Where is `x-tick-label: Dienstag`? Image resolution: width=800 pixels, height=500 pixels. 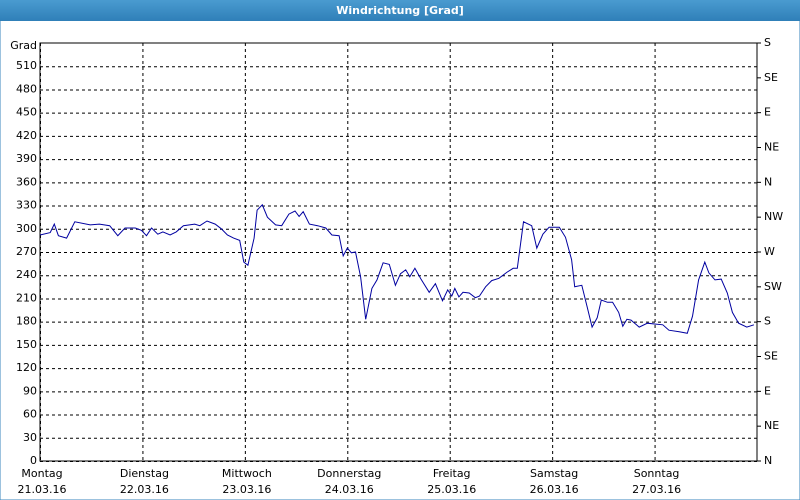 x-tick-label: Dienstag is located at coordinates (144, 473).